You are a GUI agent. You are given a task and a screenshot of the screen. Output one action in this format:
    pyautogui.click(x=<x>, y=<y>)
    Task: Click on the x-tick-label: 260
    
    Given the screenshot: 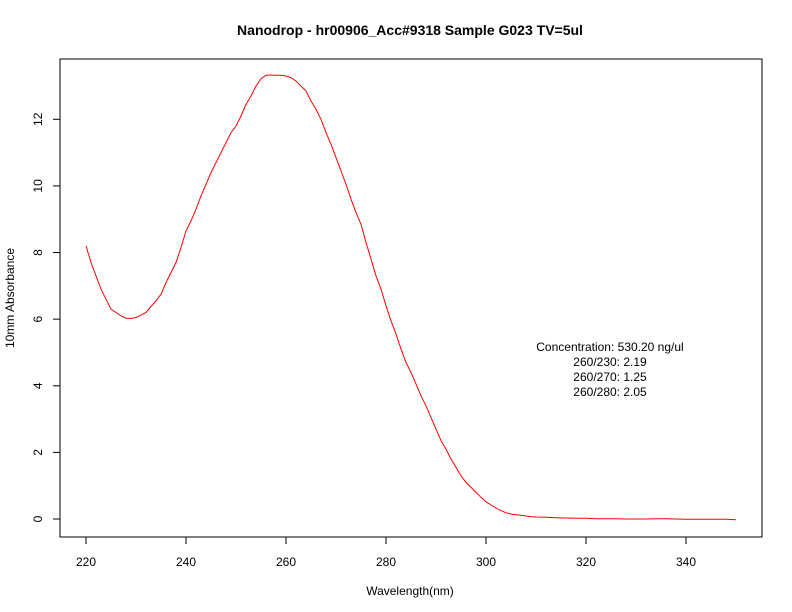 What is the action you would take?
    pyautogui.click(x=286, y=562)
    